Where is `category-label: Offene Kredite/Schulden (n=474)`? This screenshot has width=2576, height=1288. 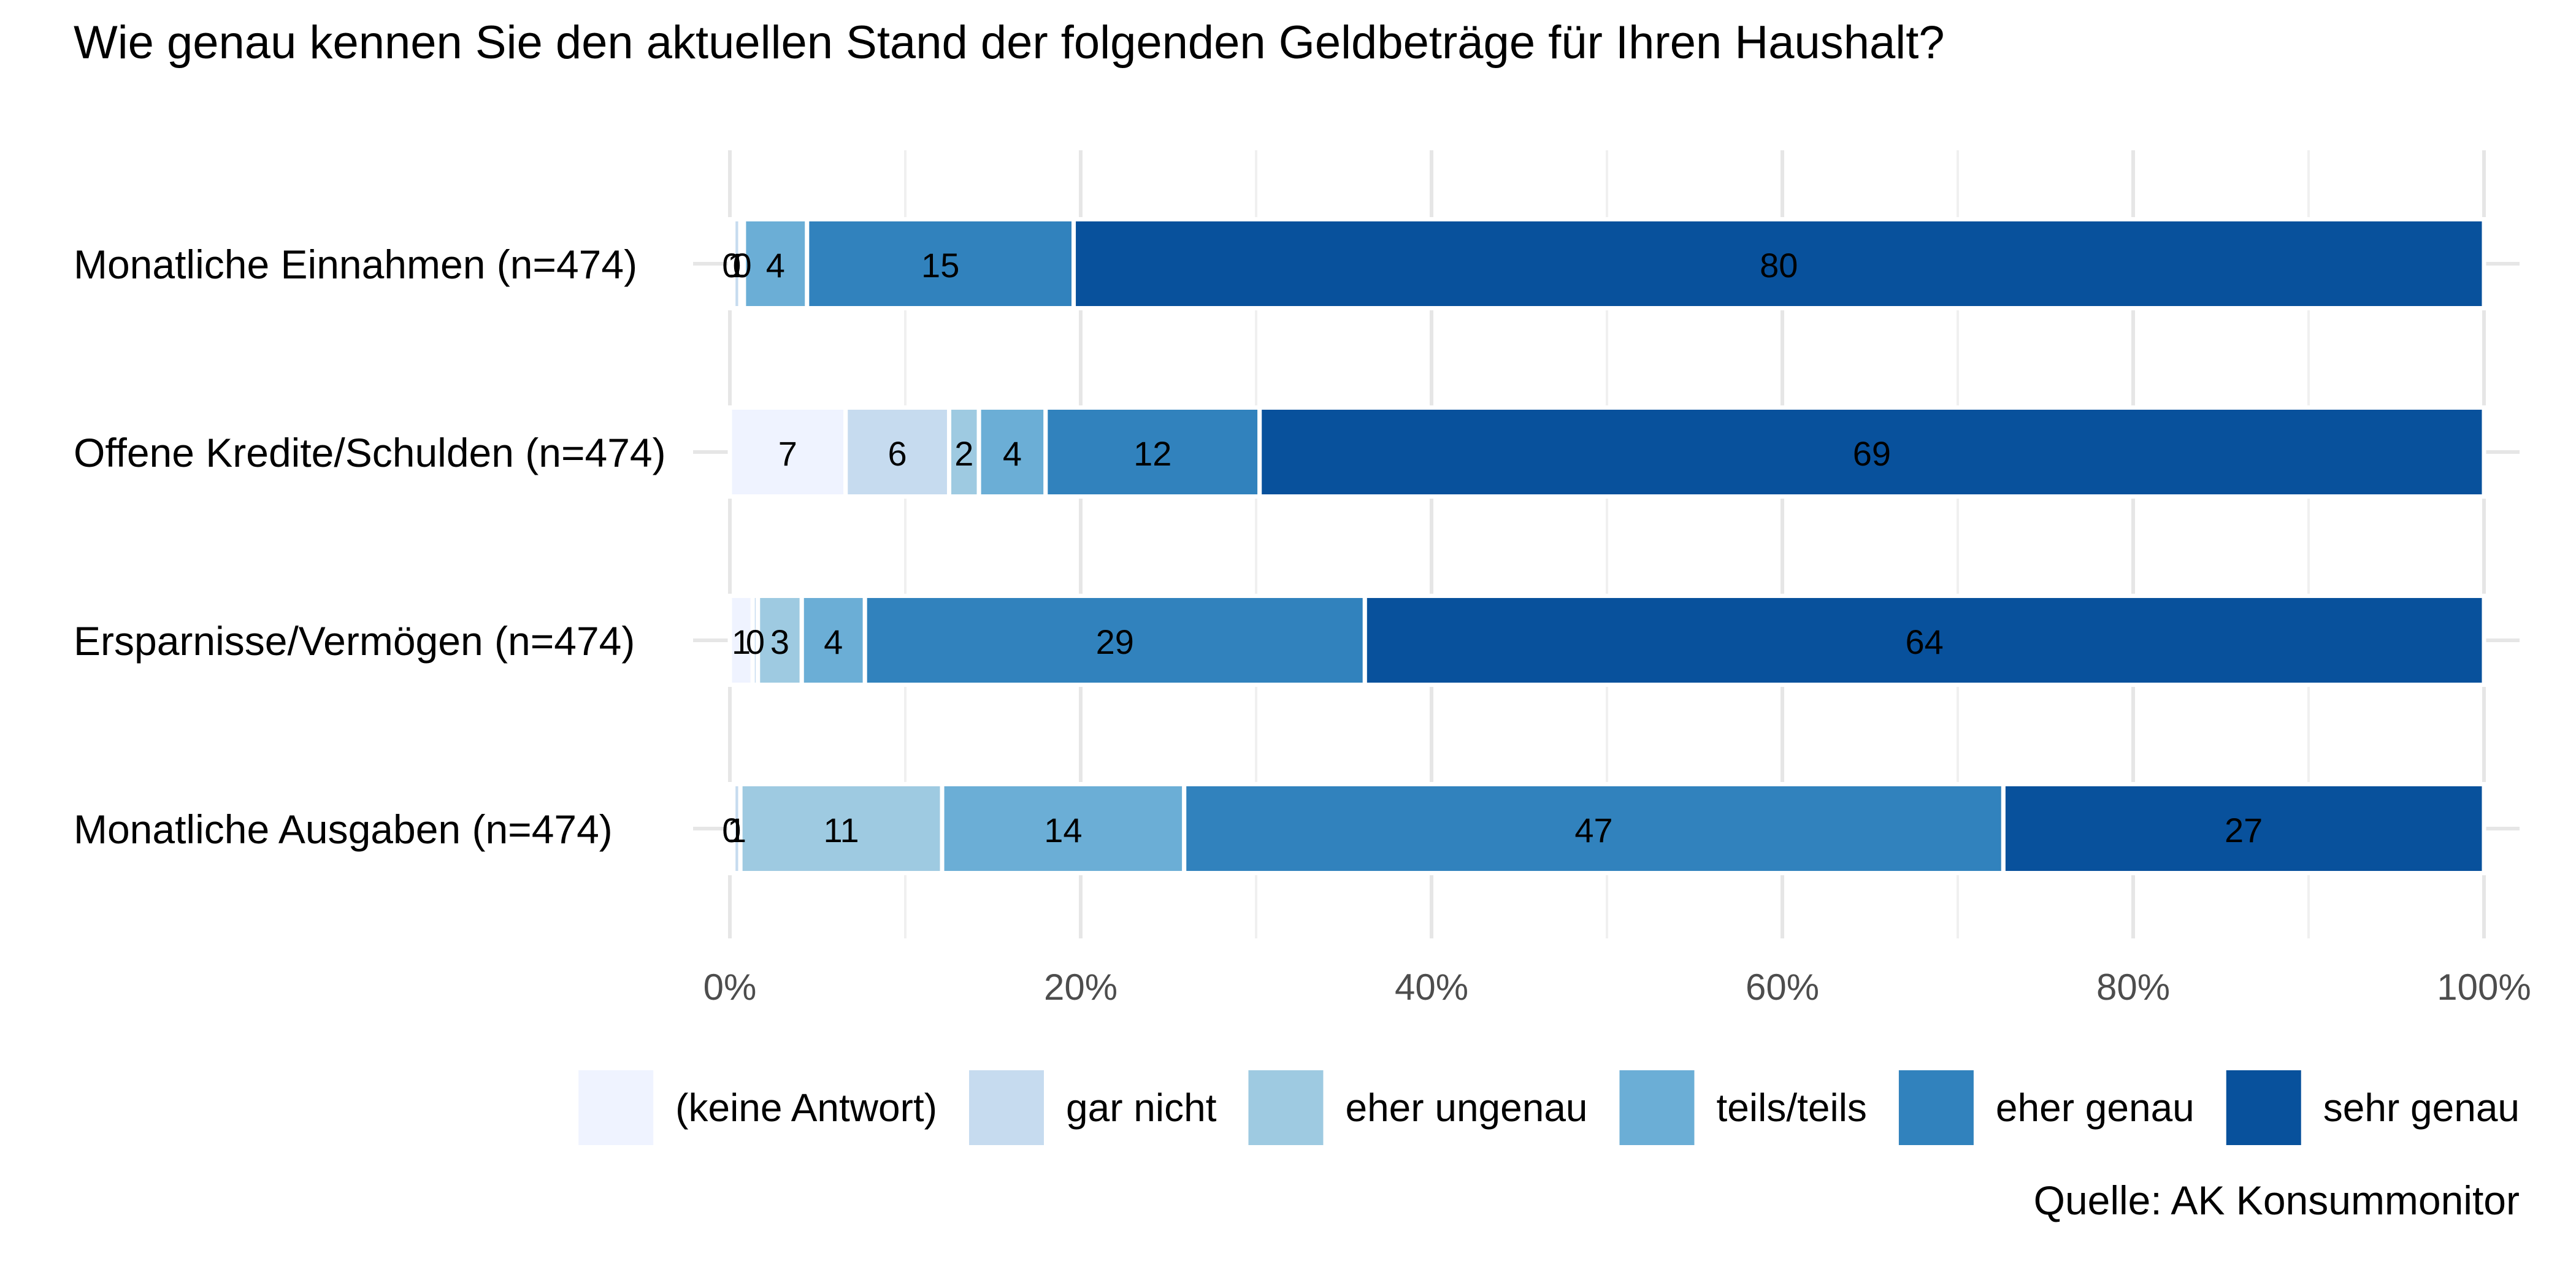
category-label: Offene Kredite/Schulden (n=474) is located at coordinates (370, 452).